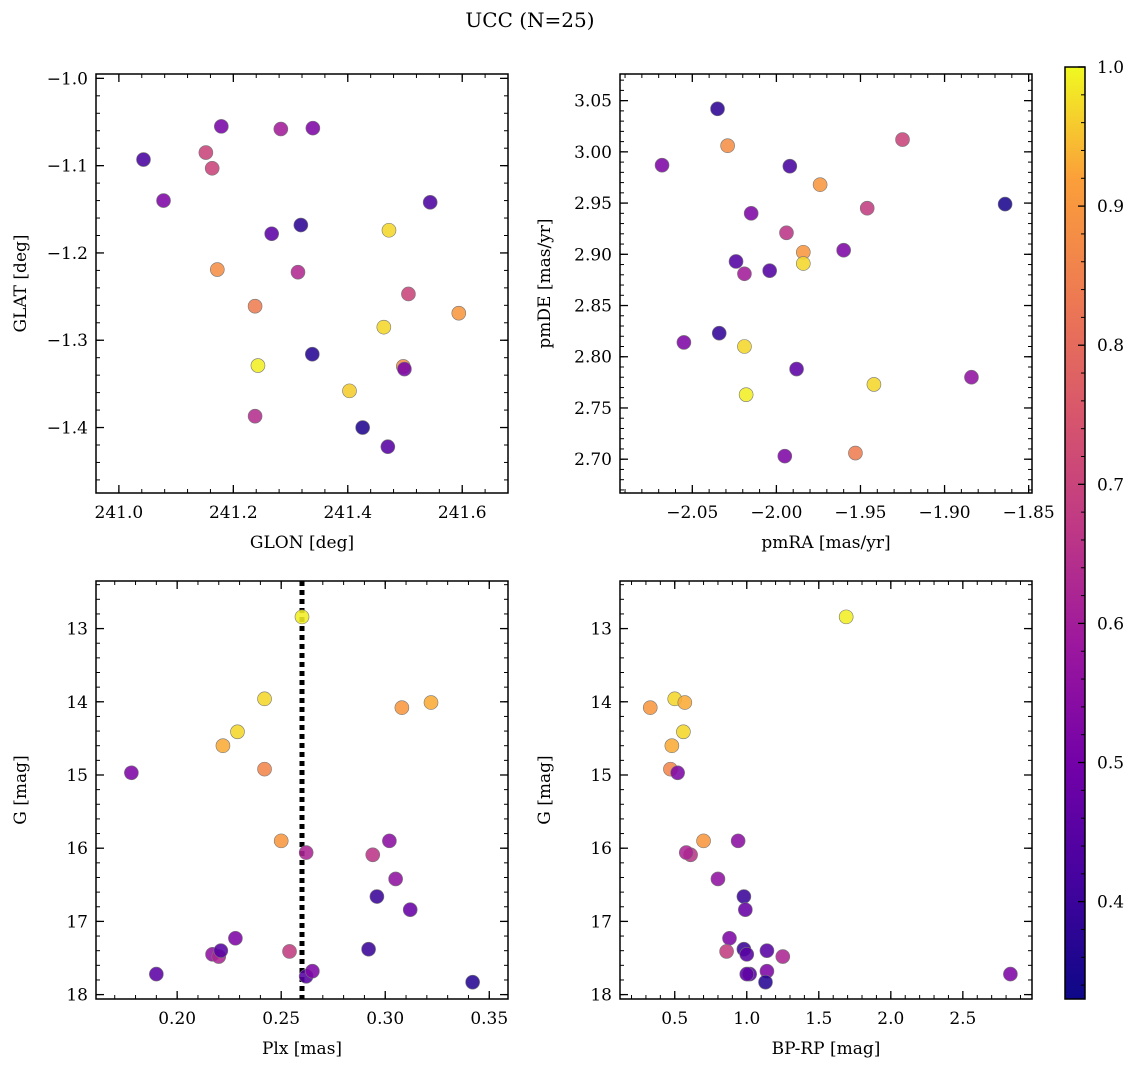 Image resolution: width=1136 pixels, height=1067 pixels. Describe the element at coordinates (776, 513) in the screenshot. I see `x-tick-label: −2.00` at that location.